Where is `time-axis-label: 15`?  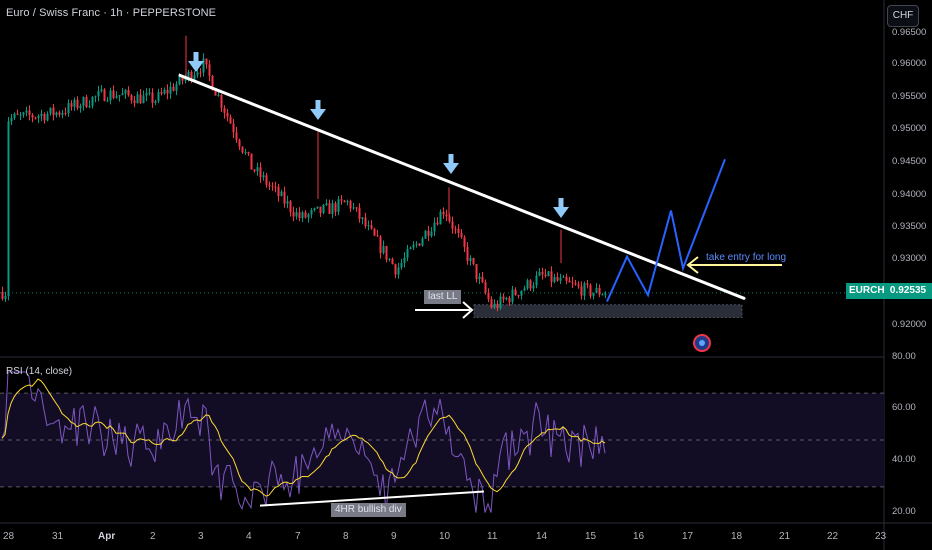 time-axis-label: 15 is located at coordinates (591, 536).